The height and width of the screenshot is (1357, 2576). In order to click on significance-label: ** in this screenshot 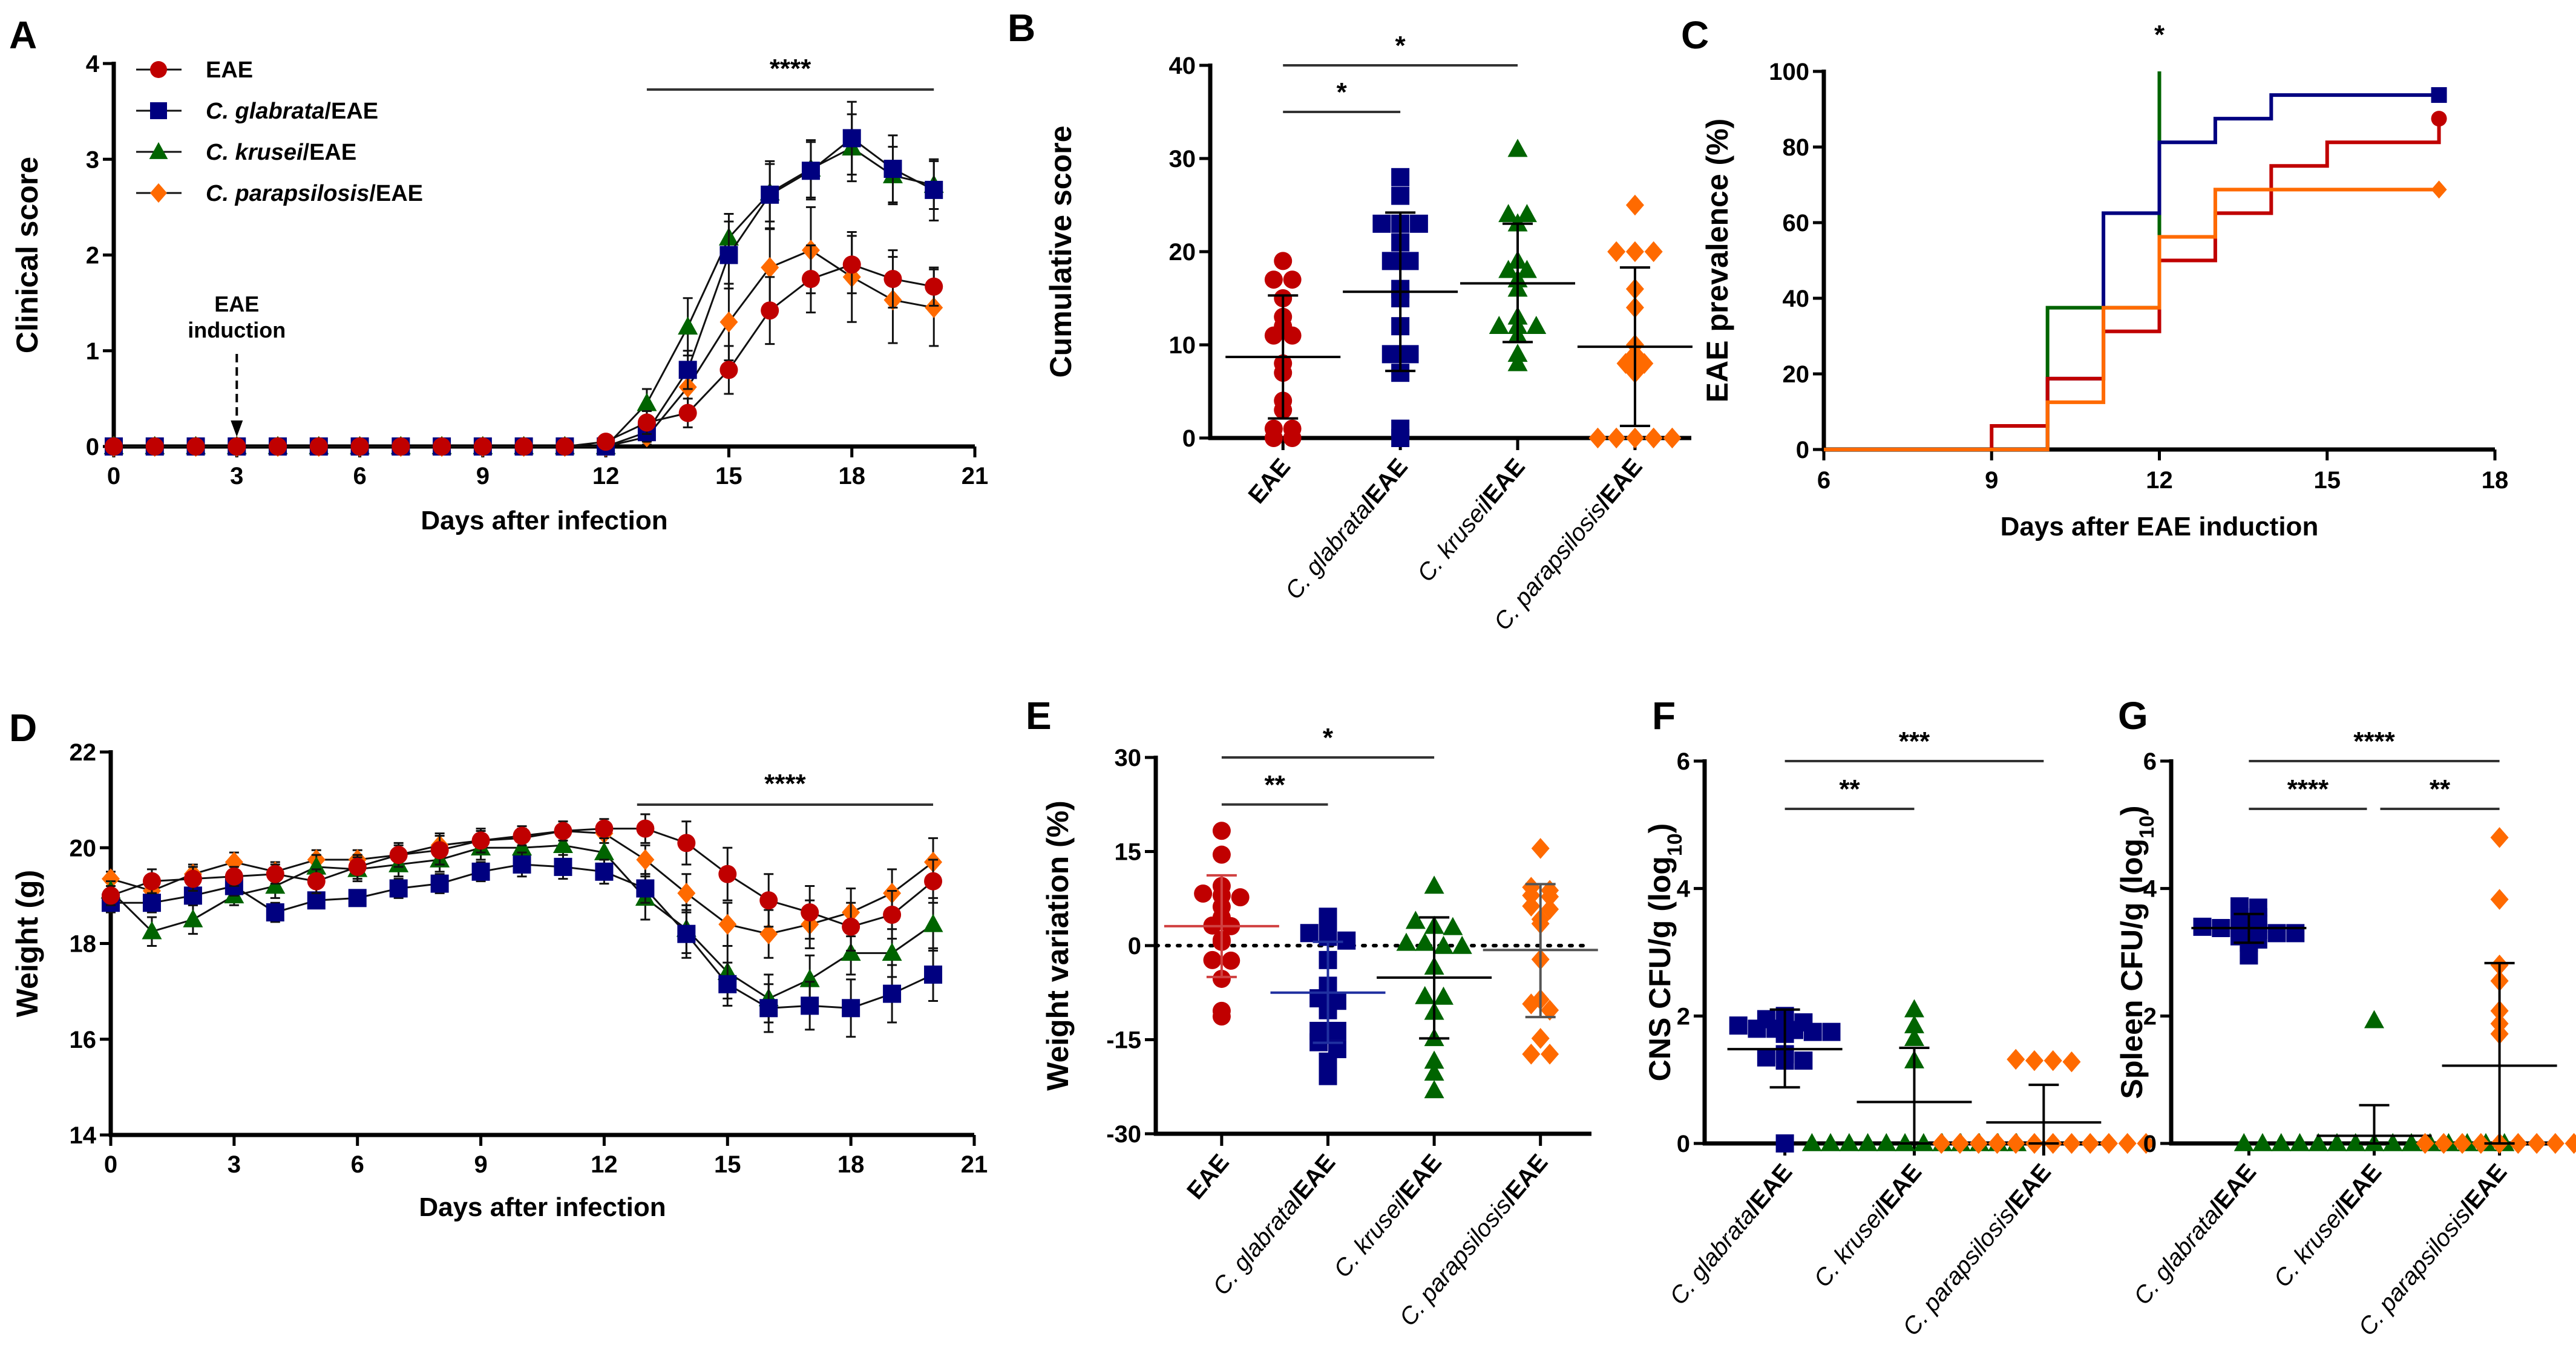, I will do `click(1849, 789)`.